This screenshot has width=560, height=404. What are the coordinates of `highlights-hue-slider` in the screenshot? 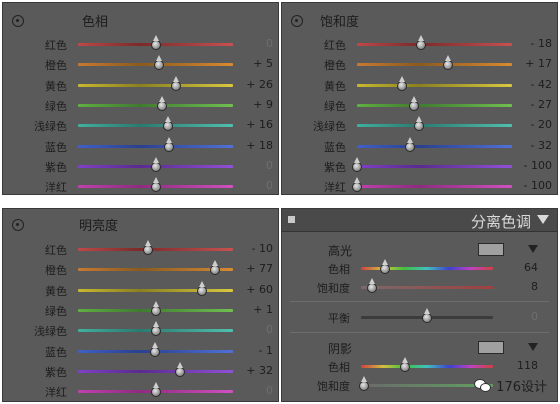 It's located at (427, 268).